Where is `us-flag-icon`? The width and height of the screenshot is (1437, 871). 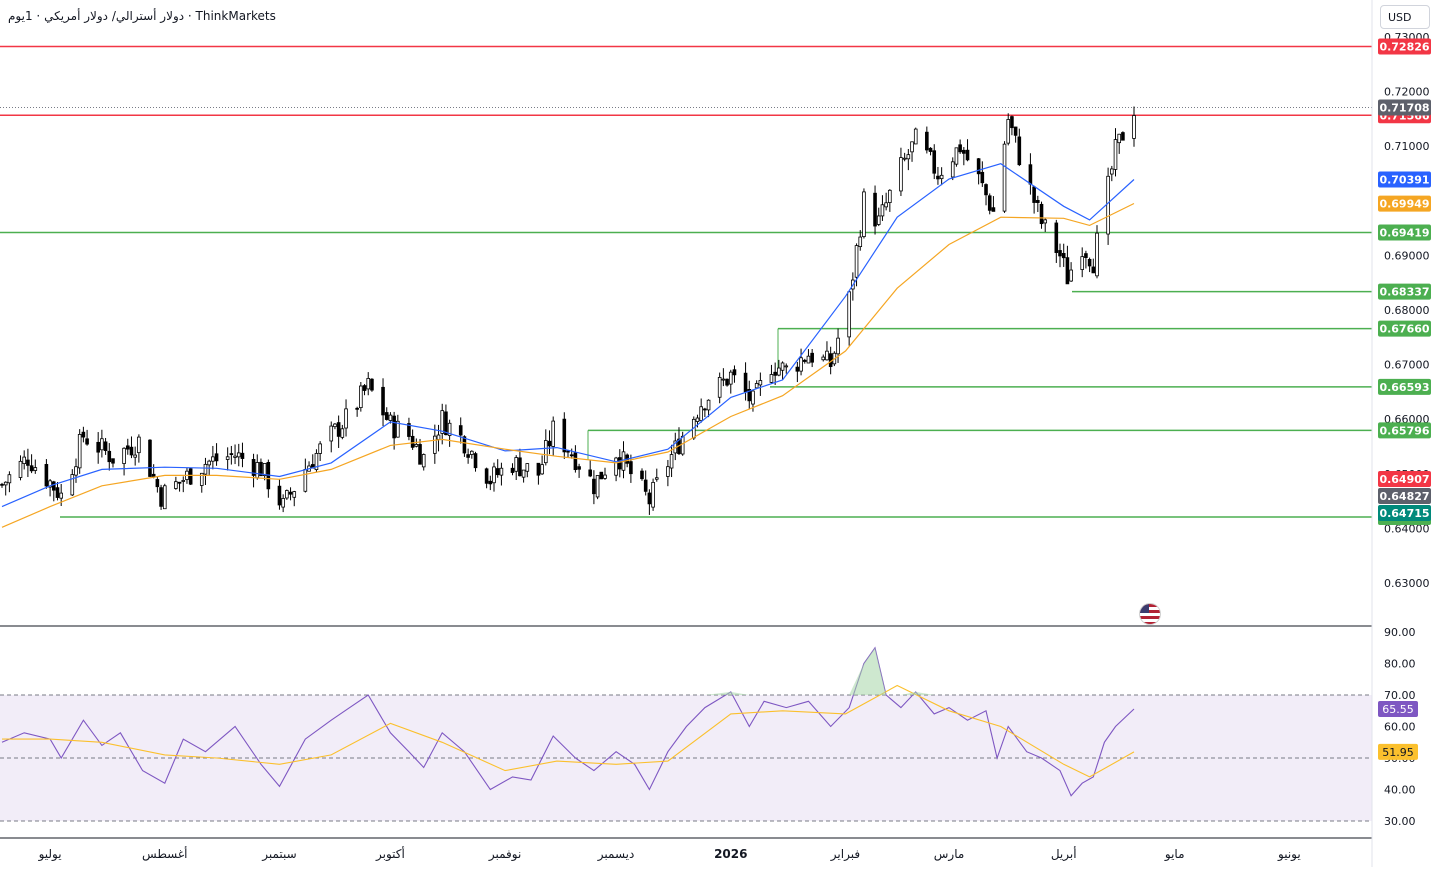
us-flag-icon is located at coordinates (1150, 614).